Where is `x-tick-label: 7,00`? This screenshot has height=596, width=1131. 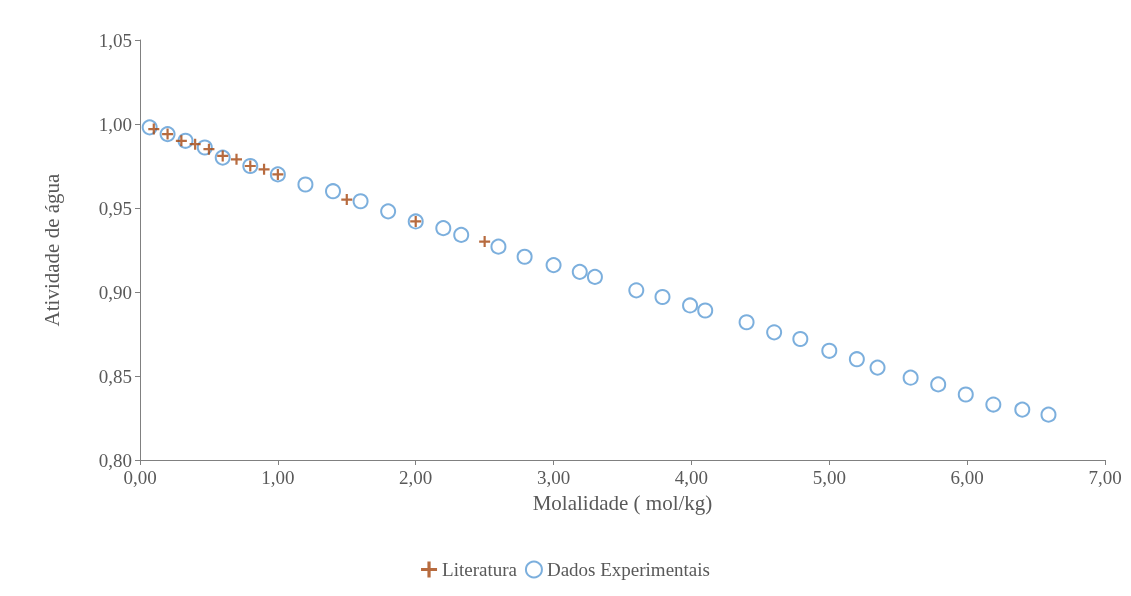 x-tick-label: 7,00 is located at coordinates (1105, 477).